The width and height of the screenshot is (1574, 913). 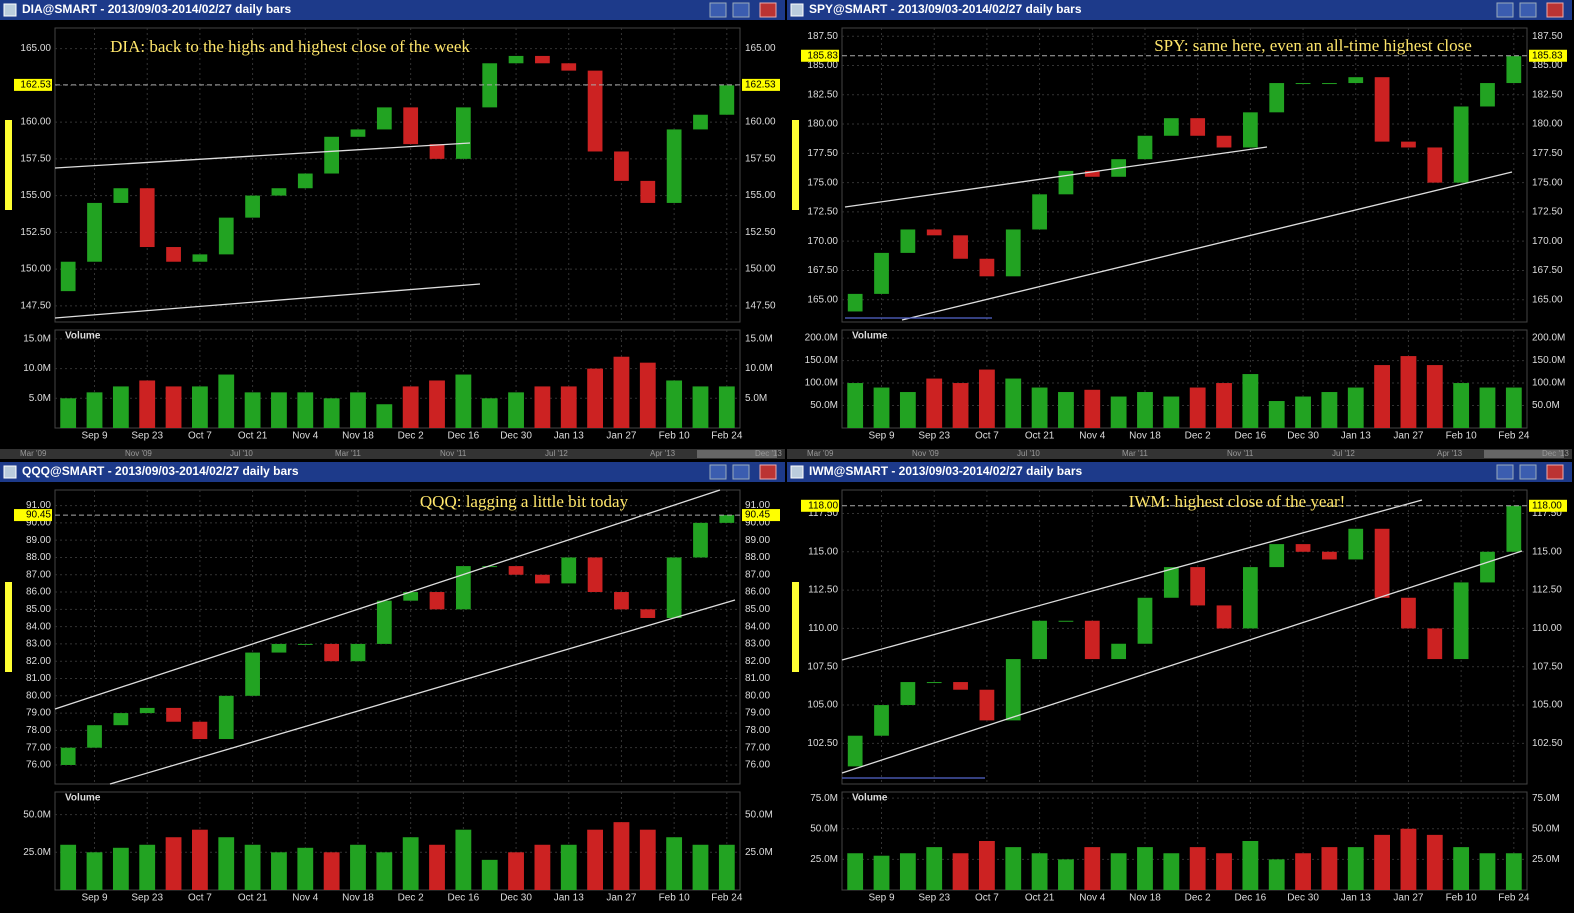 I want to click on x-tick-label: Jan 27, so click(x=1408, y=436).